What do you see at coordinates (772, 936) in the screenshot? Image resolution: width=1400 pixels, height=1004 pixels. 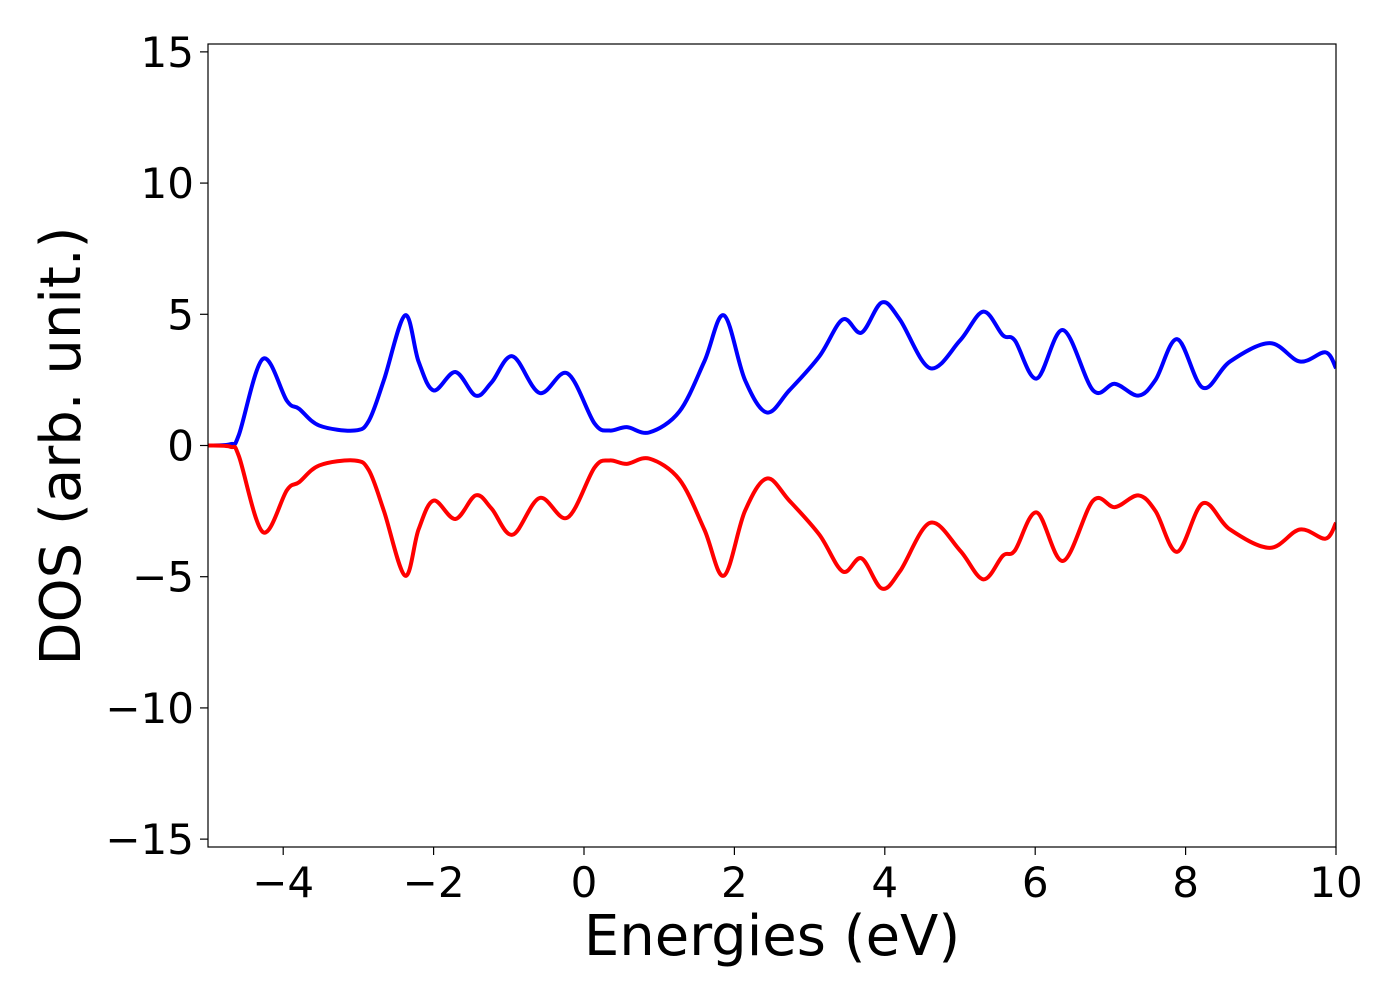 I see `x-axis-label: Energies (eV)` at bounding box center [772, 936].